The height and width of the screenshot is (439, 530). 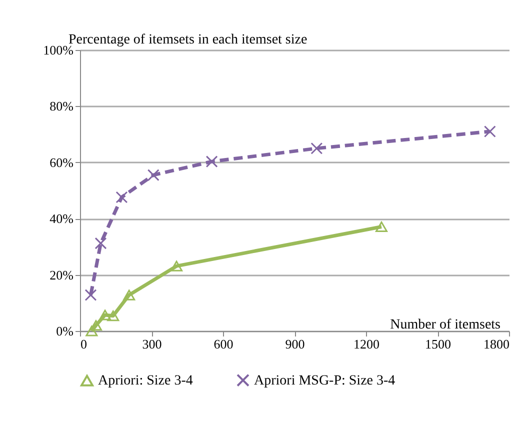 What do you see at coordinates (62, 218) in the screenshot?
I see `y-tick-label: 40%` at bounding box center [62, 218].